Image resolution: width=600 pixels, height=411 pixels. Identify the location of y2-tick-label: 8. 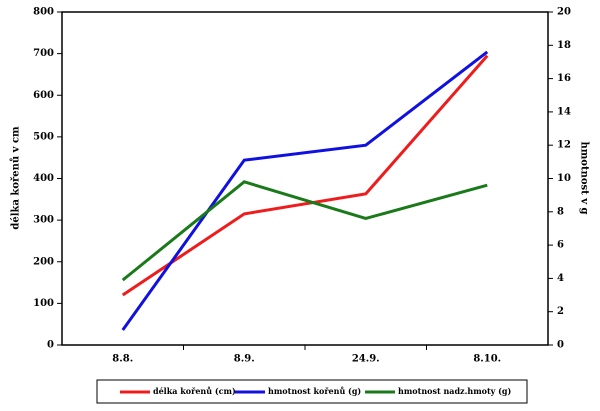
(560, 211).